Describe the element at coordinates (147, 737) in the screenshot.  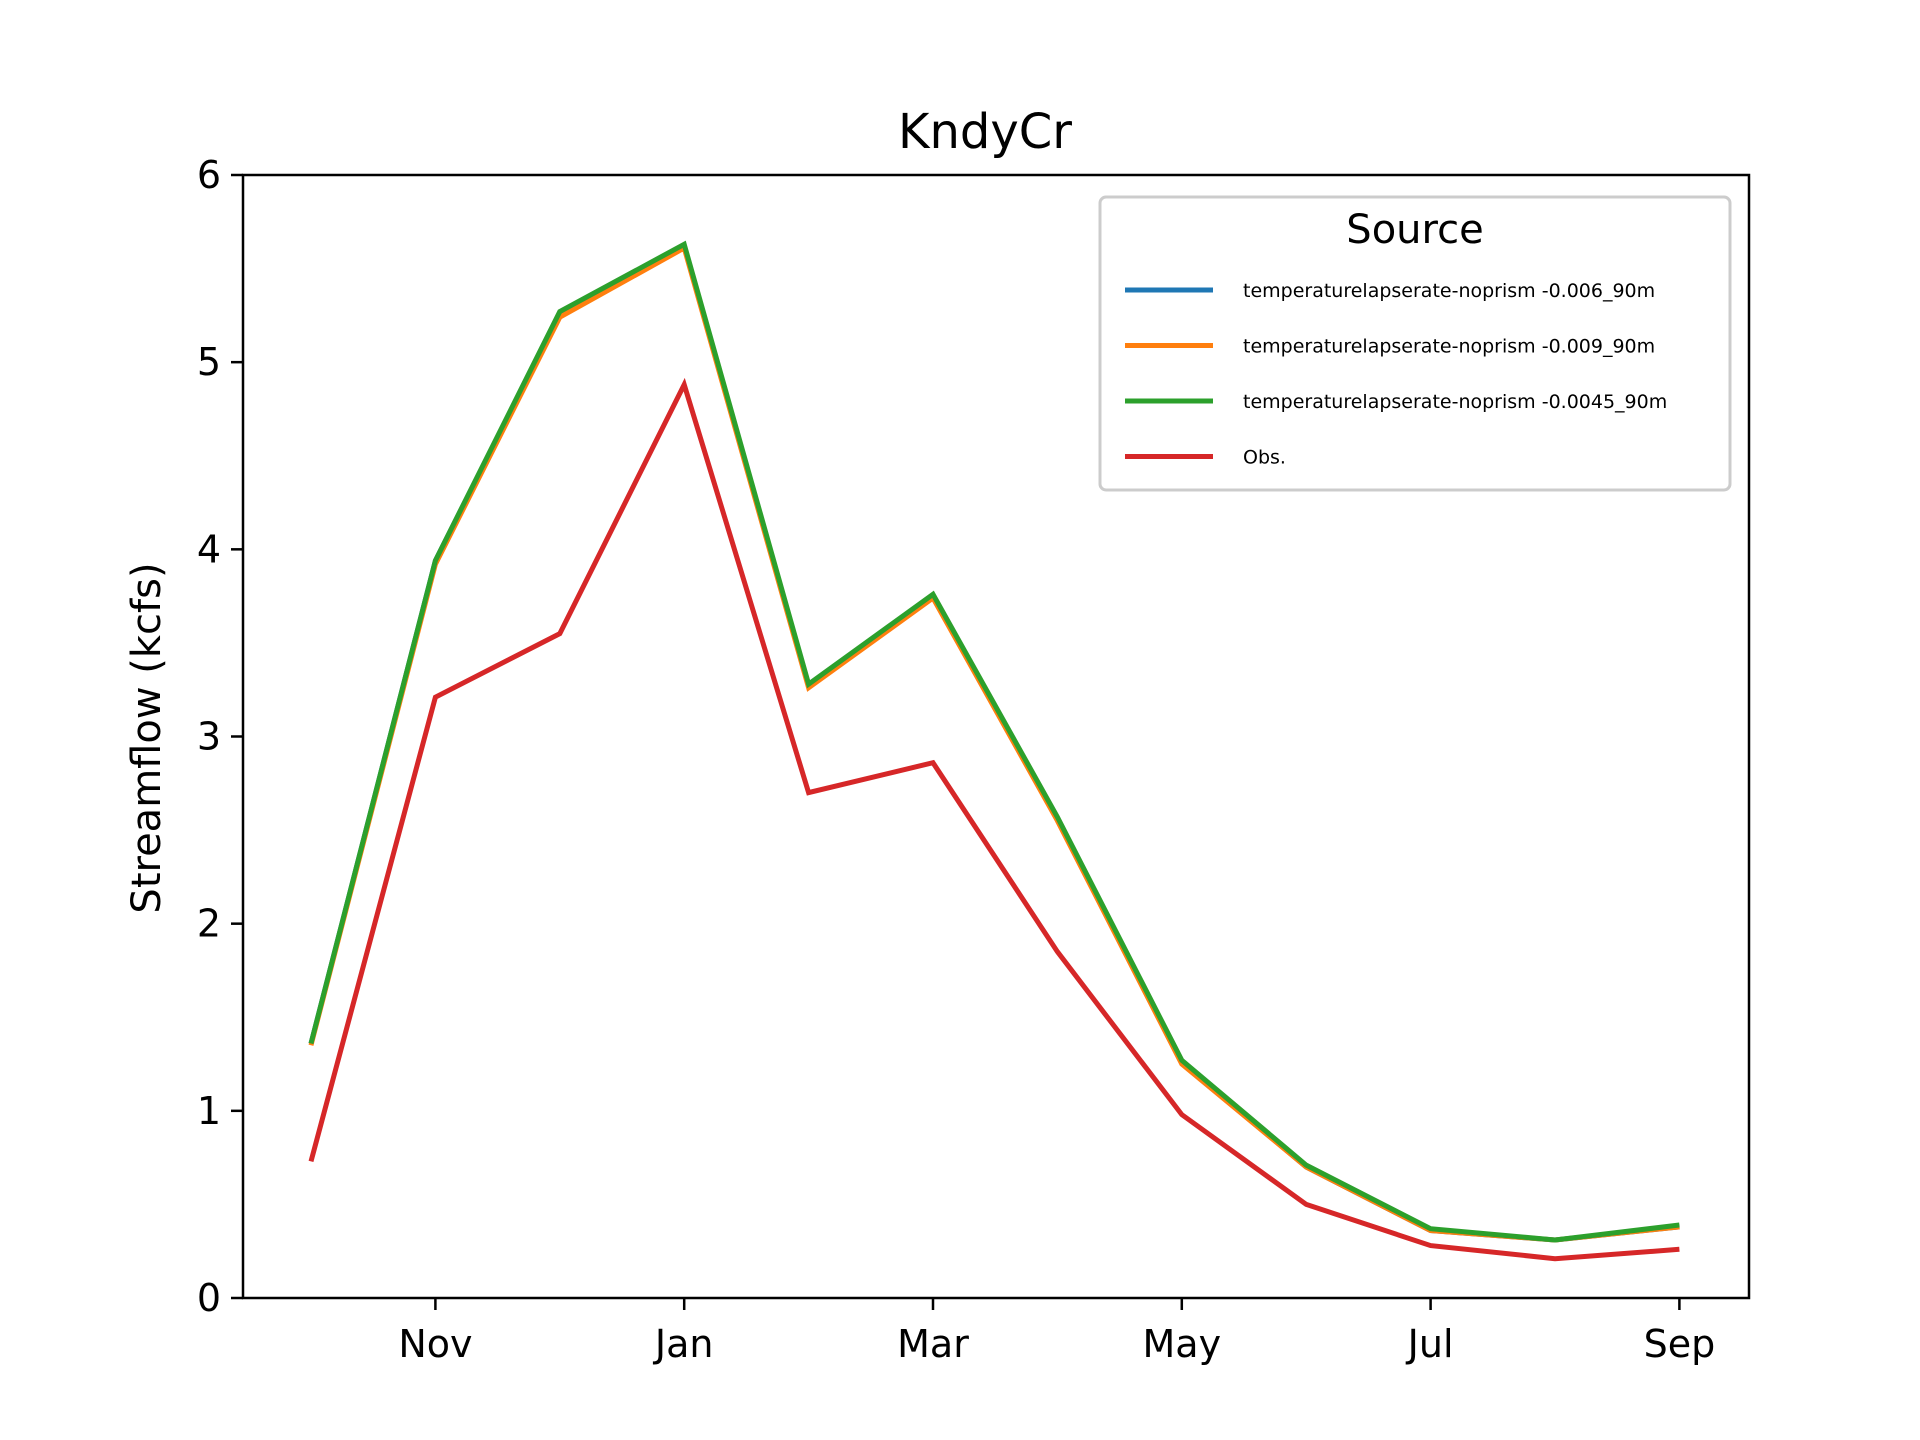
I see `y-axis-label: Streamflow (kcfs)` at that location.